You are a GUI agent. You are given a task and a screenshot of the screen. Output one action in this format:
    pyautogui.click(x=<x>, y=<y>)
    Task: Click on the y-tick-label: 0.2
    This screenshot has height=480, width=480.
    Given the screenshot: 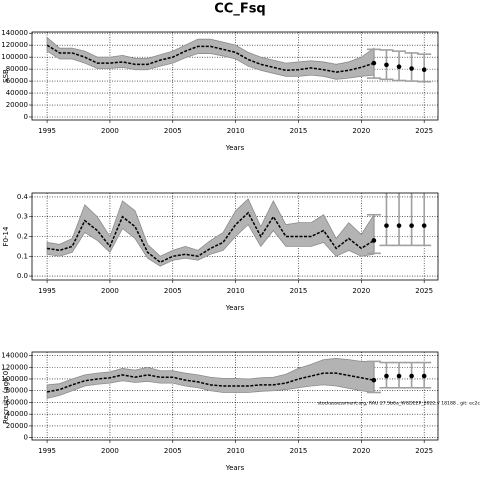 What is the action you would take?
    pyautogui.click(x=22, y=237)
    